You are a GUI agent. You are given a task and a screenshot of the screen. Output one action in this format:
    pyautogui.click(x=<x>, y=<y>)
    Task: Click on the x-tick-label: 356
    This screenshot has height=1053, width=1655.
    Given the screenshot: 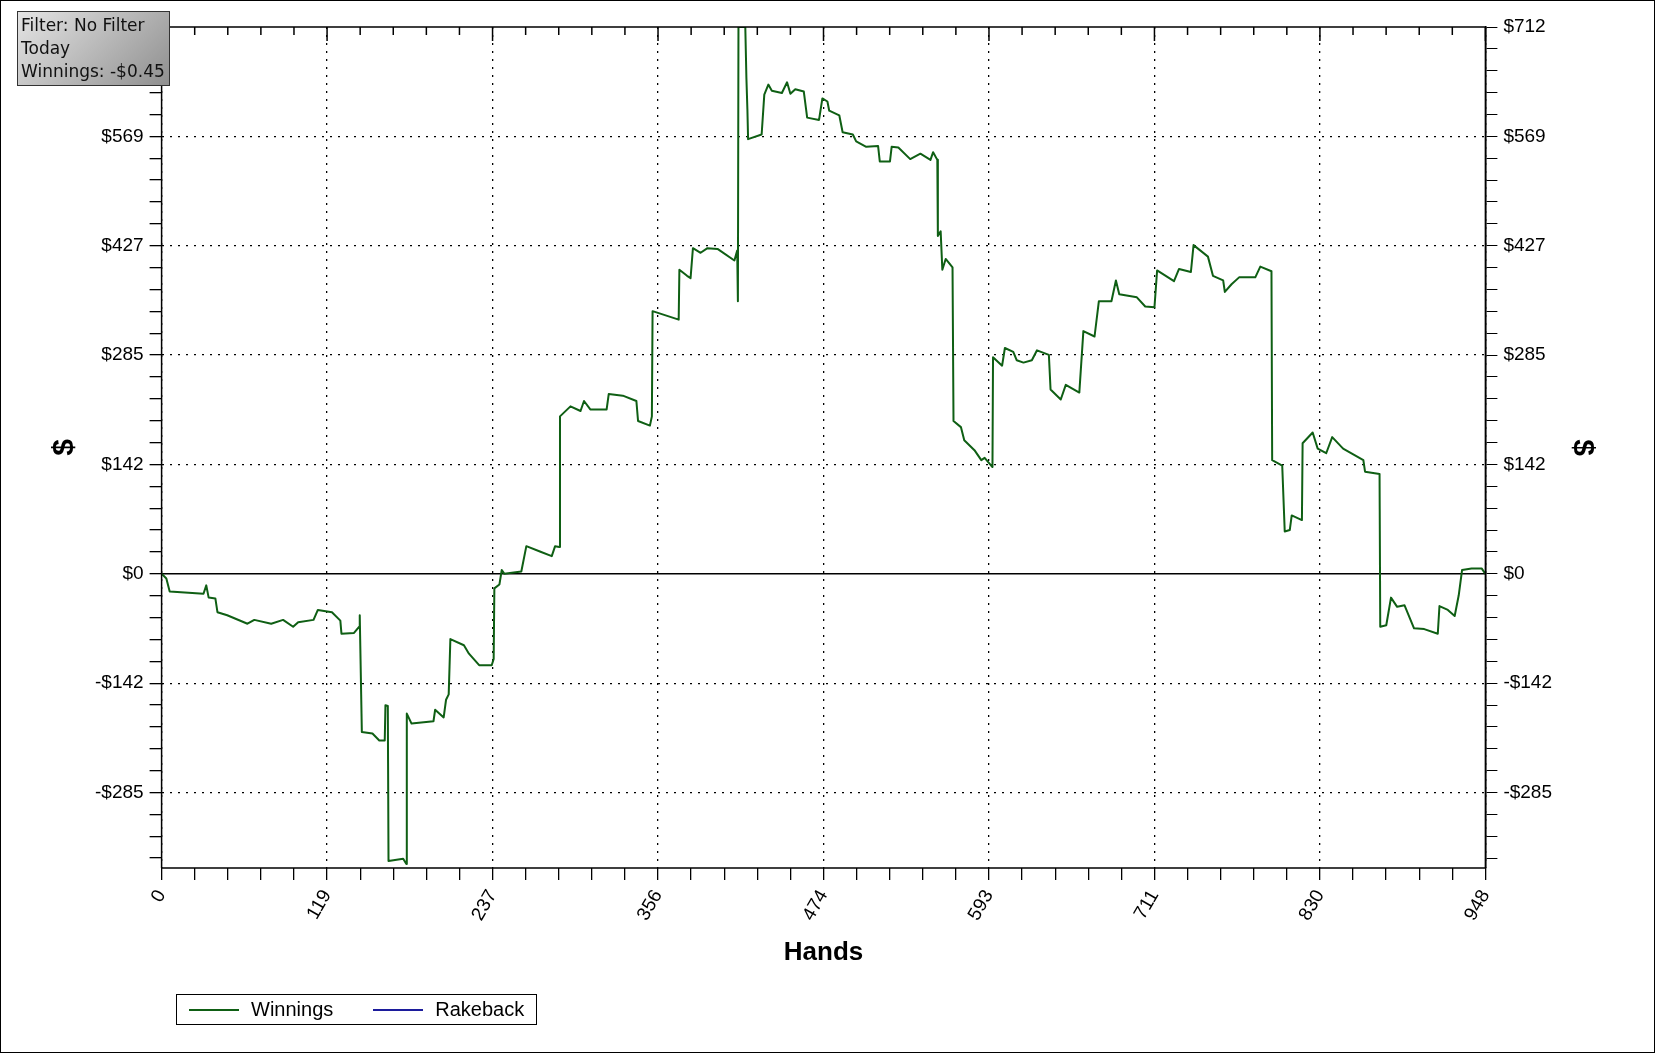 What is the action you would take?
    pyautogui.click(x=649, y=904)
    